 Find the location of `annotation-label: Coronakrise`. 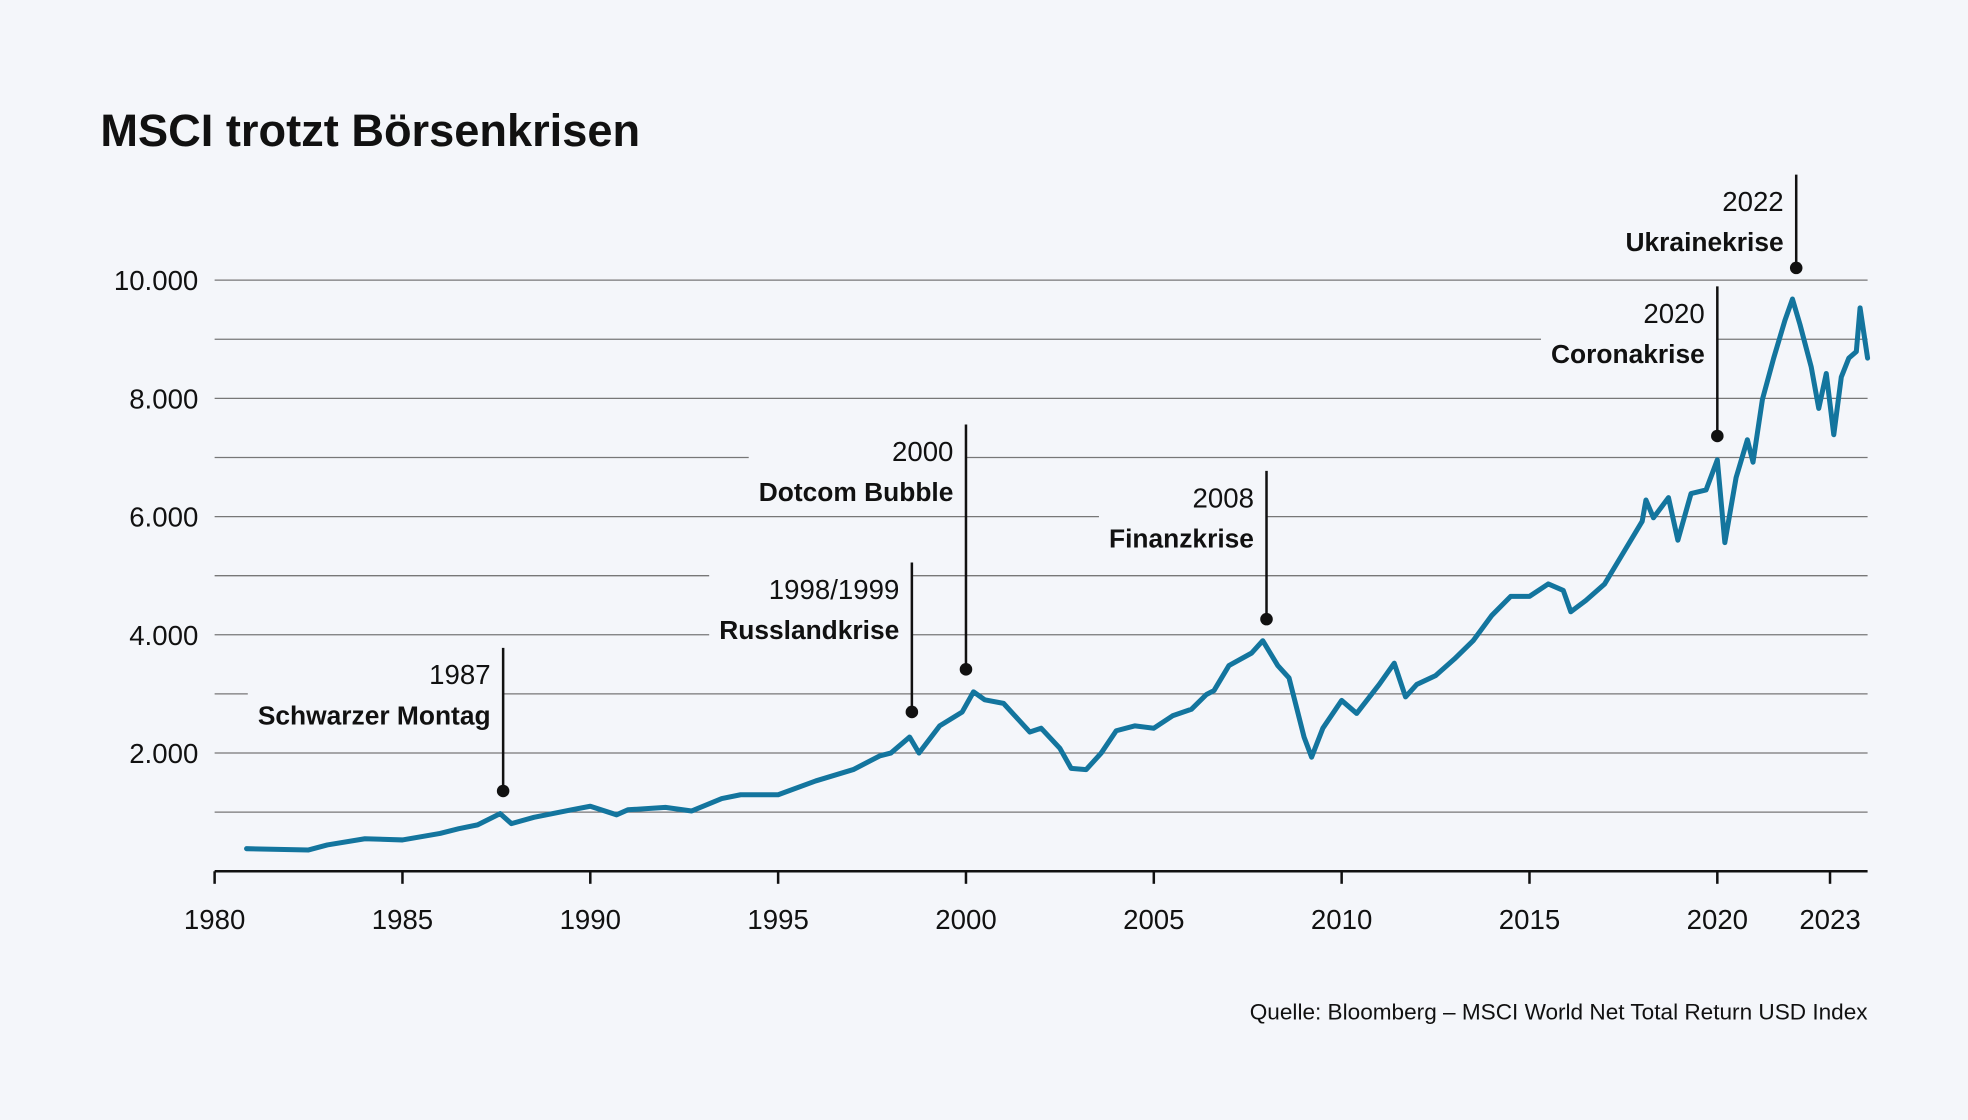

annotation-label: Coronakrise is located at coordinates (1628, 354).